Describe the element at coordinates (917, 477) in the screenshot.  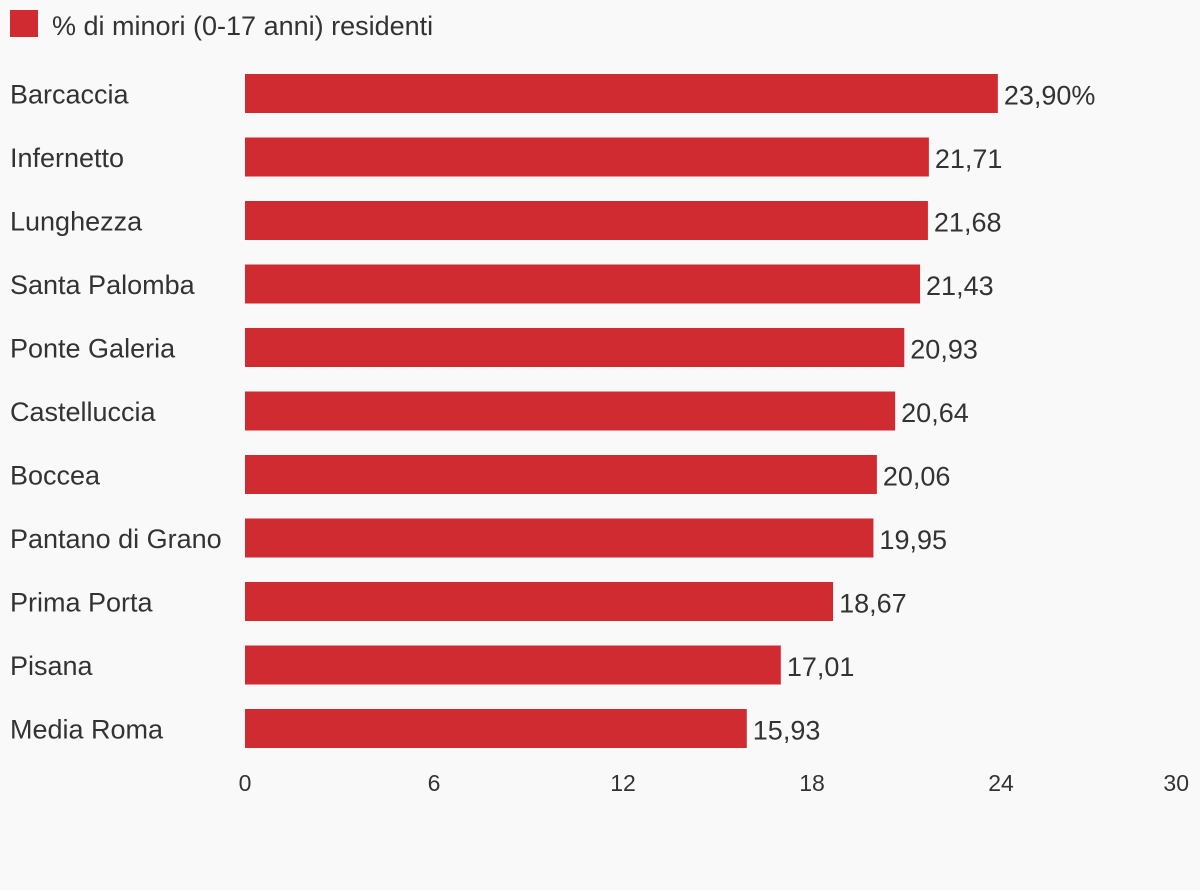
I see `value-label: 20,06` at that location.